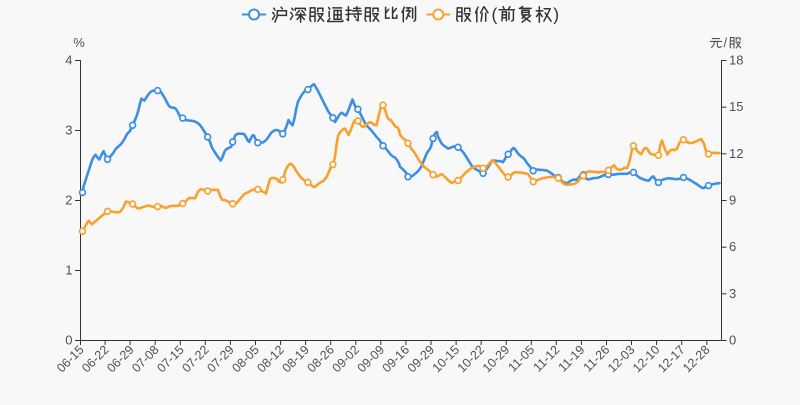  What do you see at coordinates (68, 60) in the screenshot?
I see `svg-text: 4` at bounding box center [68, 60].